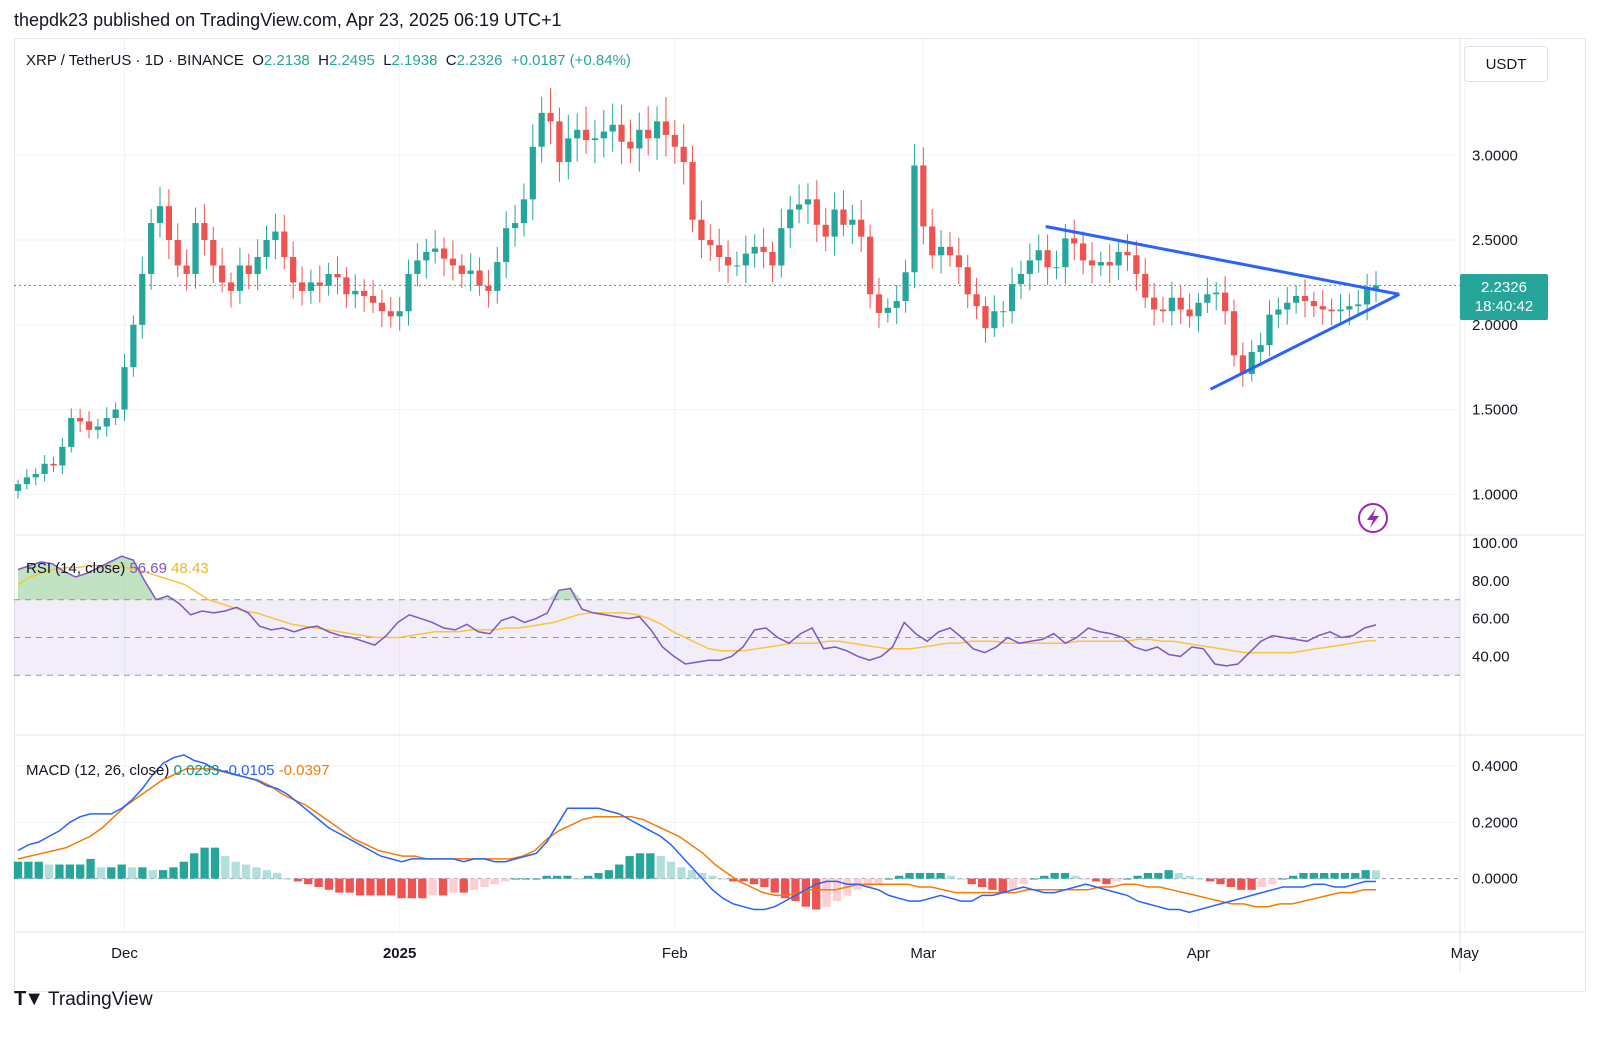 The height and width of the screenshot is (1044, 1600). I want to click on brand-name: TradingView, so click(100, 999).